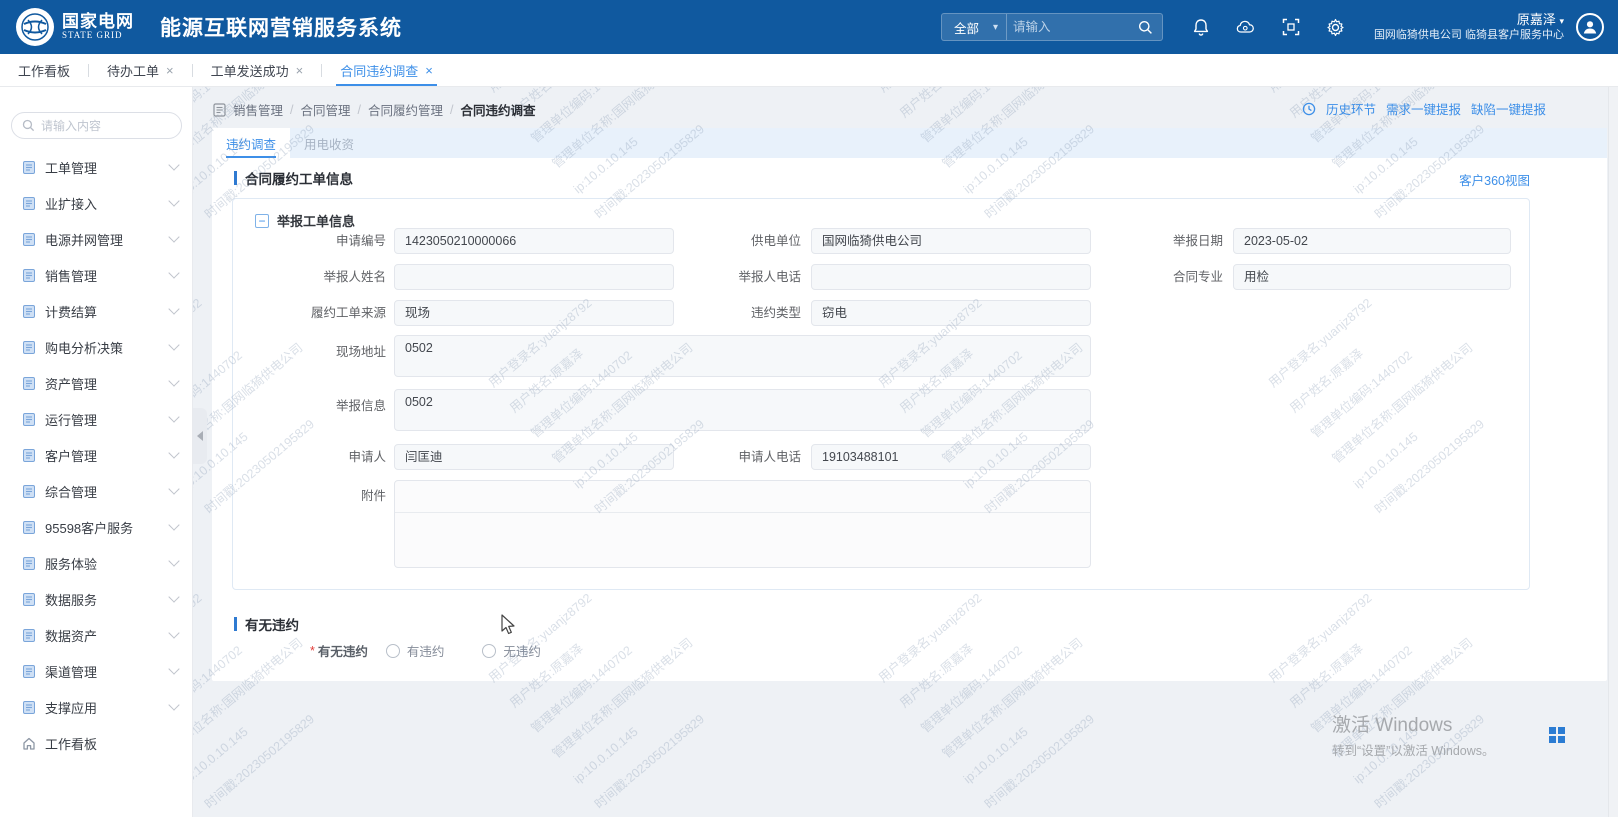 This screenshot has width=1618, height=817. Describe the element at coordinates (392, 650) in the screenshot. I see `radio-has-breach` at that location.